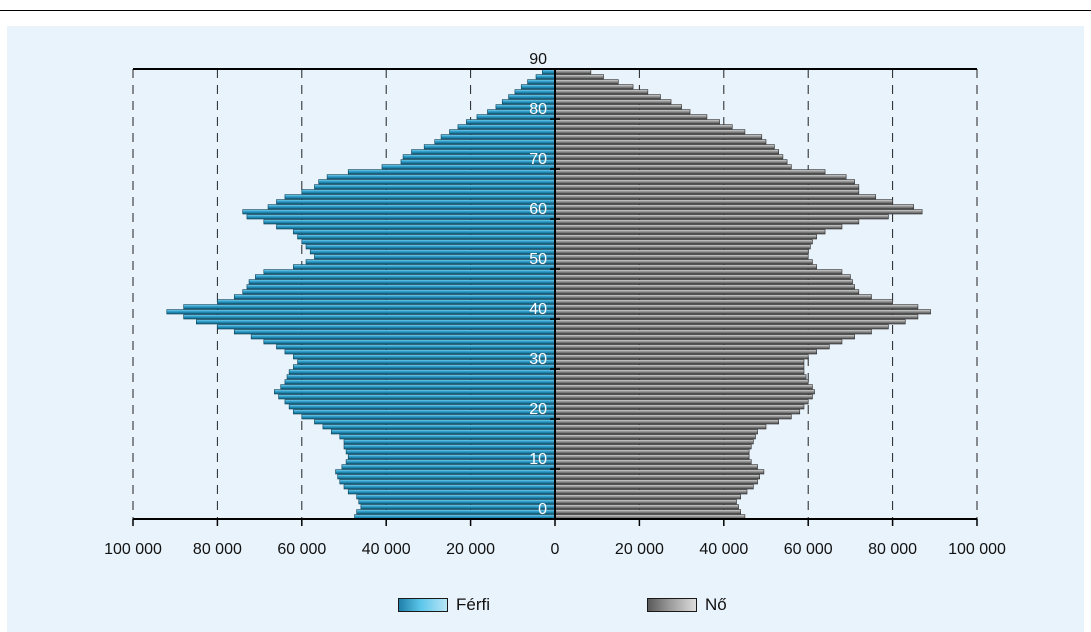  I want to click on legend-item-male: Férfi, so click(444, 604).